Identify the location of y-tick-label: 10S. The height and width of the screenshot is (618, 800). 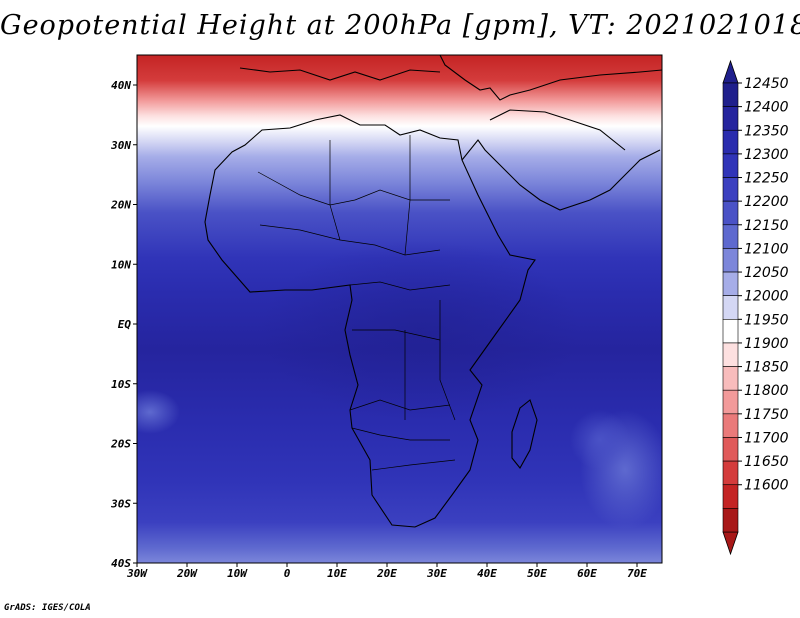
(121, 384).